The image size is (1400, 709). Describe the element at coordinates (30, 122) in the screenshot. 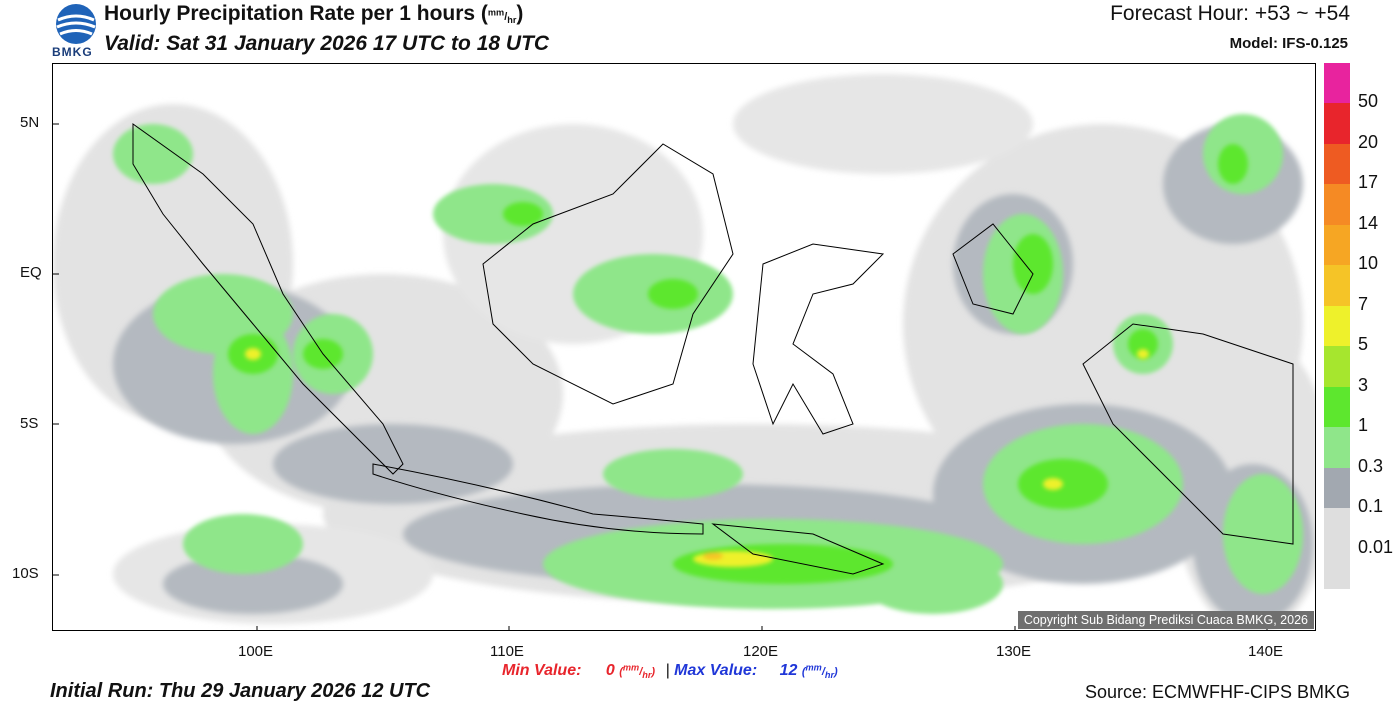

I see `lat-label-5n: 5N` at that location.